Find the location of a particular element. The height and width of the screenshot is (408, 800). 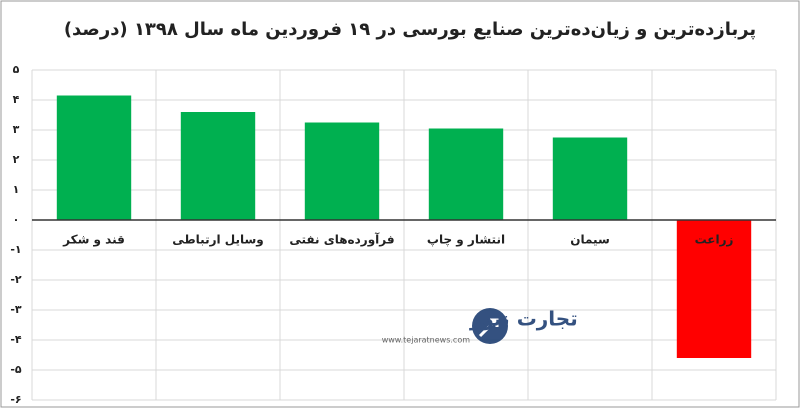

y-tick-label: ۰ is located at coordinates (16, 219).